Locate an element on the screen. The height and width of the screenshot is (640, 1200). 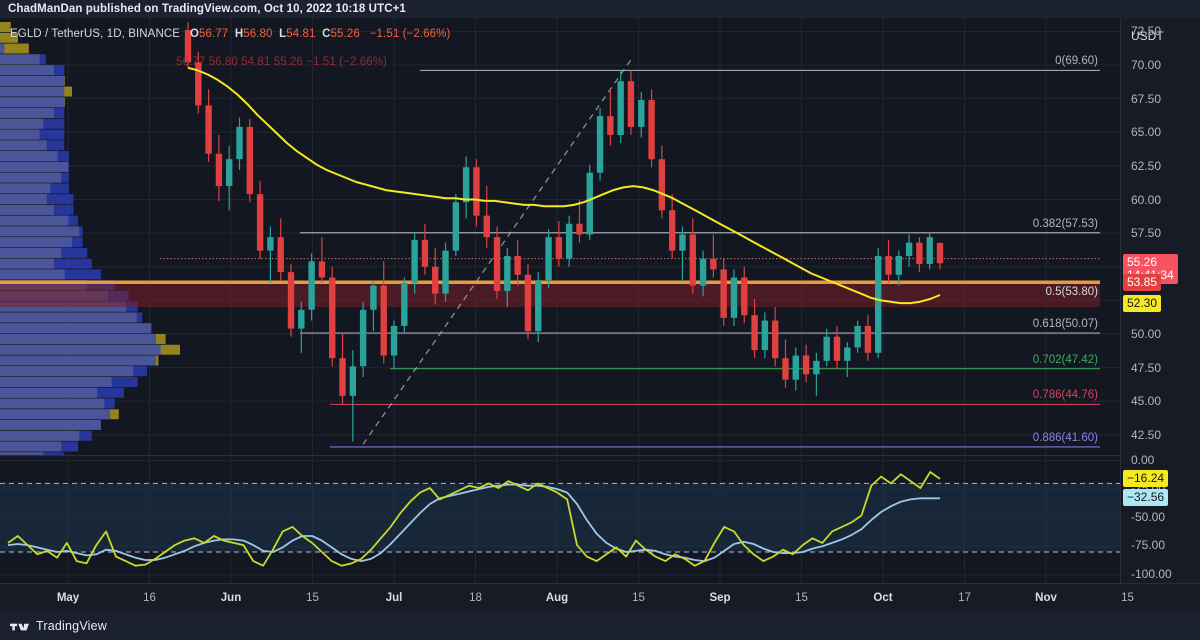
price-tick: 72.50 is located at coordinates (1146, 31).